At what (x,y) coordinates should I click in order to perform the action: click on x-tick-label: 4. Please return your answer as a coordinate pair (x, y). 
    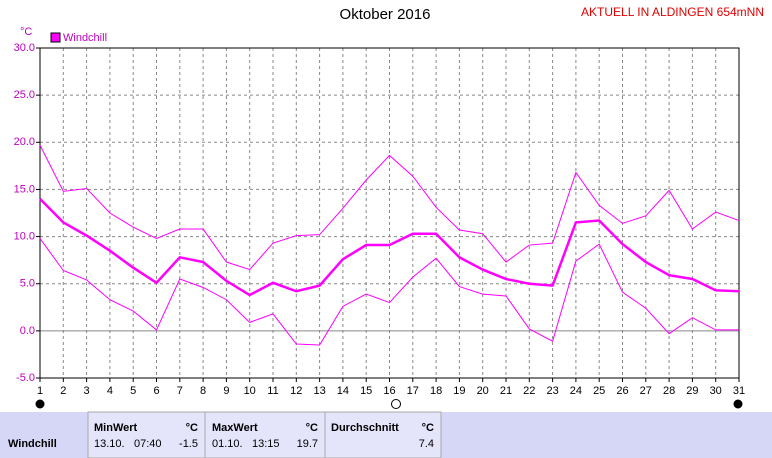
    Looking at the image, I should click on (110, 391).